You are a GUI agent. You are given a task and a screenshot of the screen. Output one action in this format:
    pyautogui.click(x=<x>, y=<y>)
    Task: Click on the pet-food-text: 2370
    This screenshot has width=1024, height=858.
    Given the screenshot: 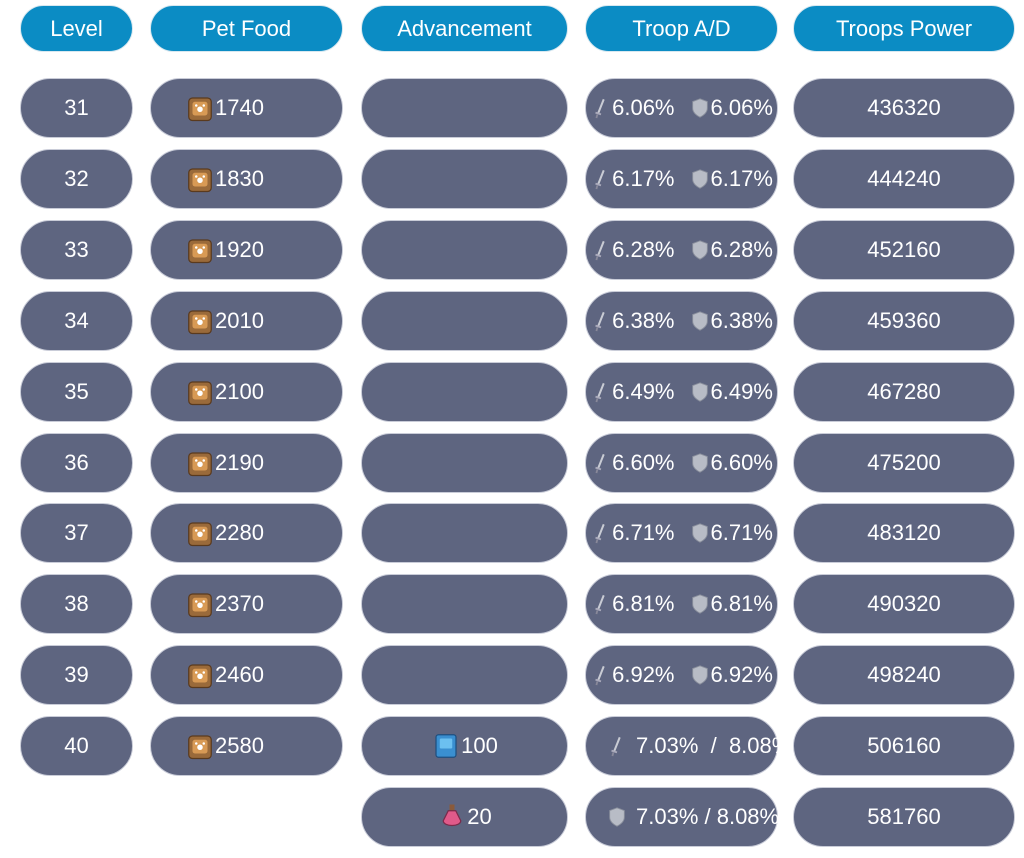 What is the action you would take?
    pyautogui.click(x=239, y=604)
    